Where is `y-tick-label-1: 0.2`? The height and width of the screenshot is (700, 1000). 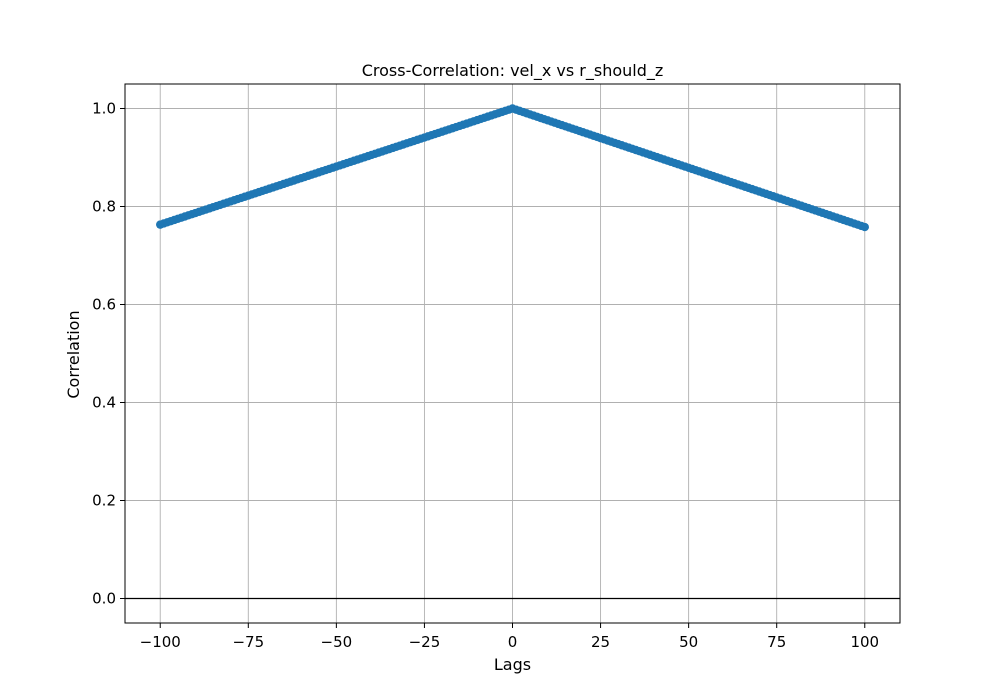 y-tick-label-1: 0.2 is located at coordinates (104, 501).